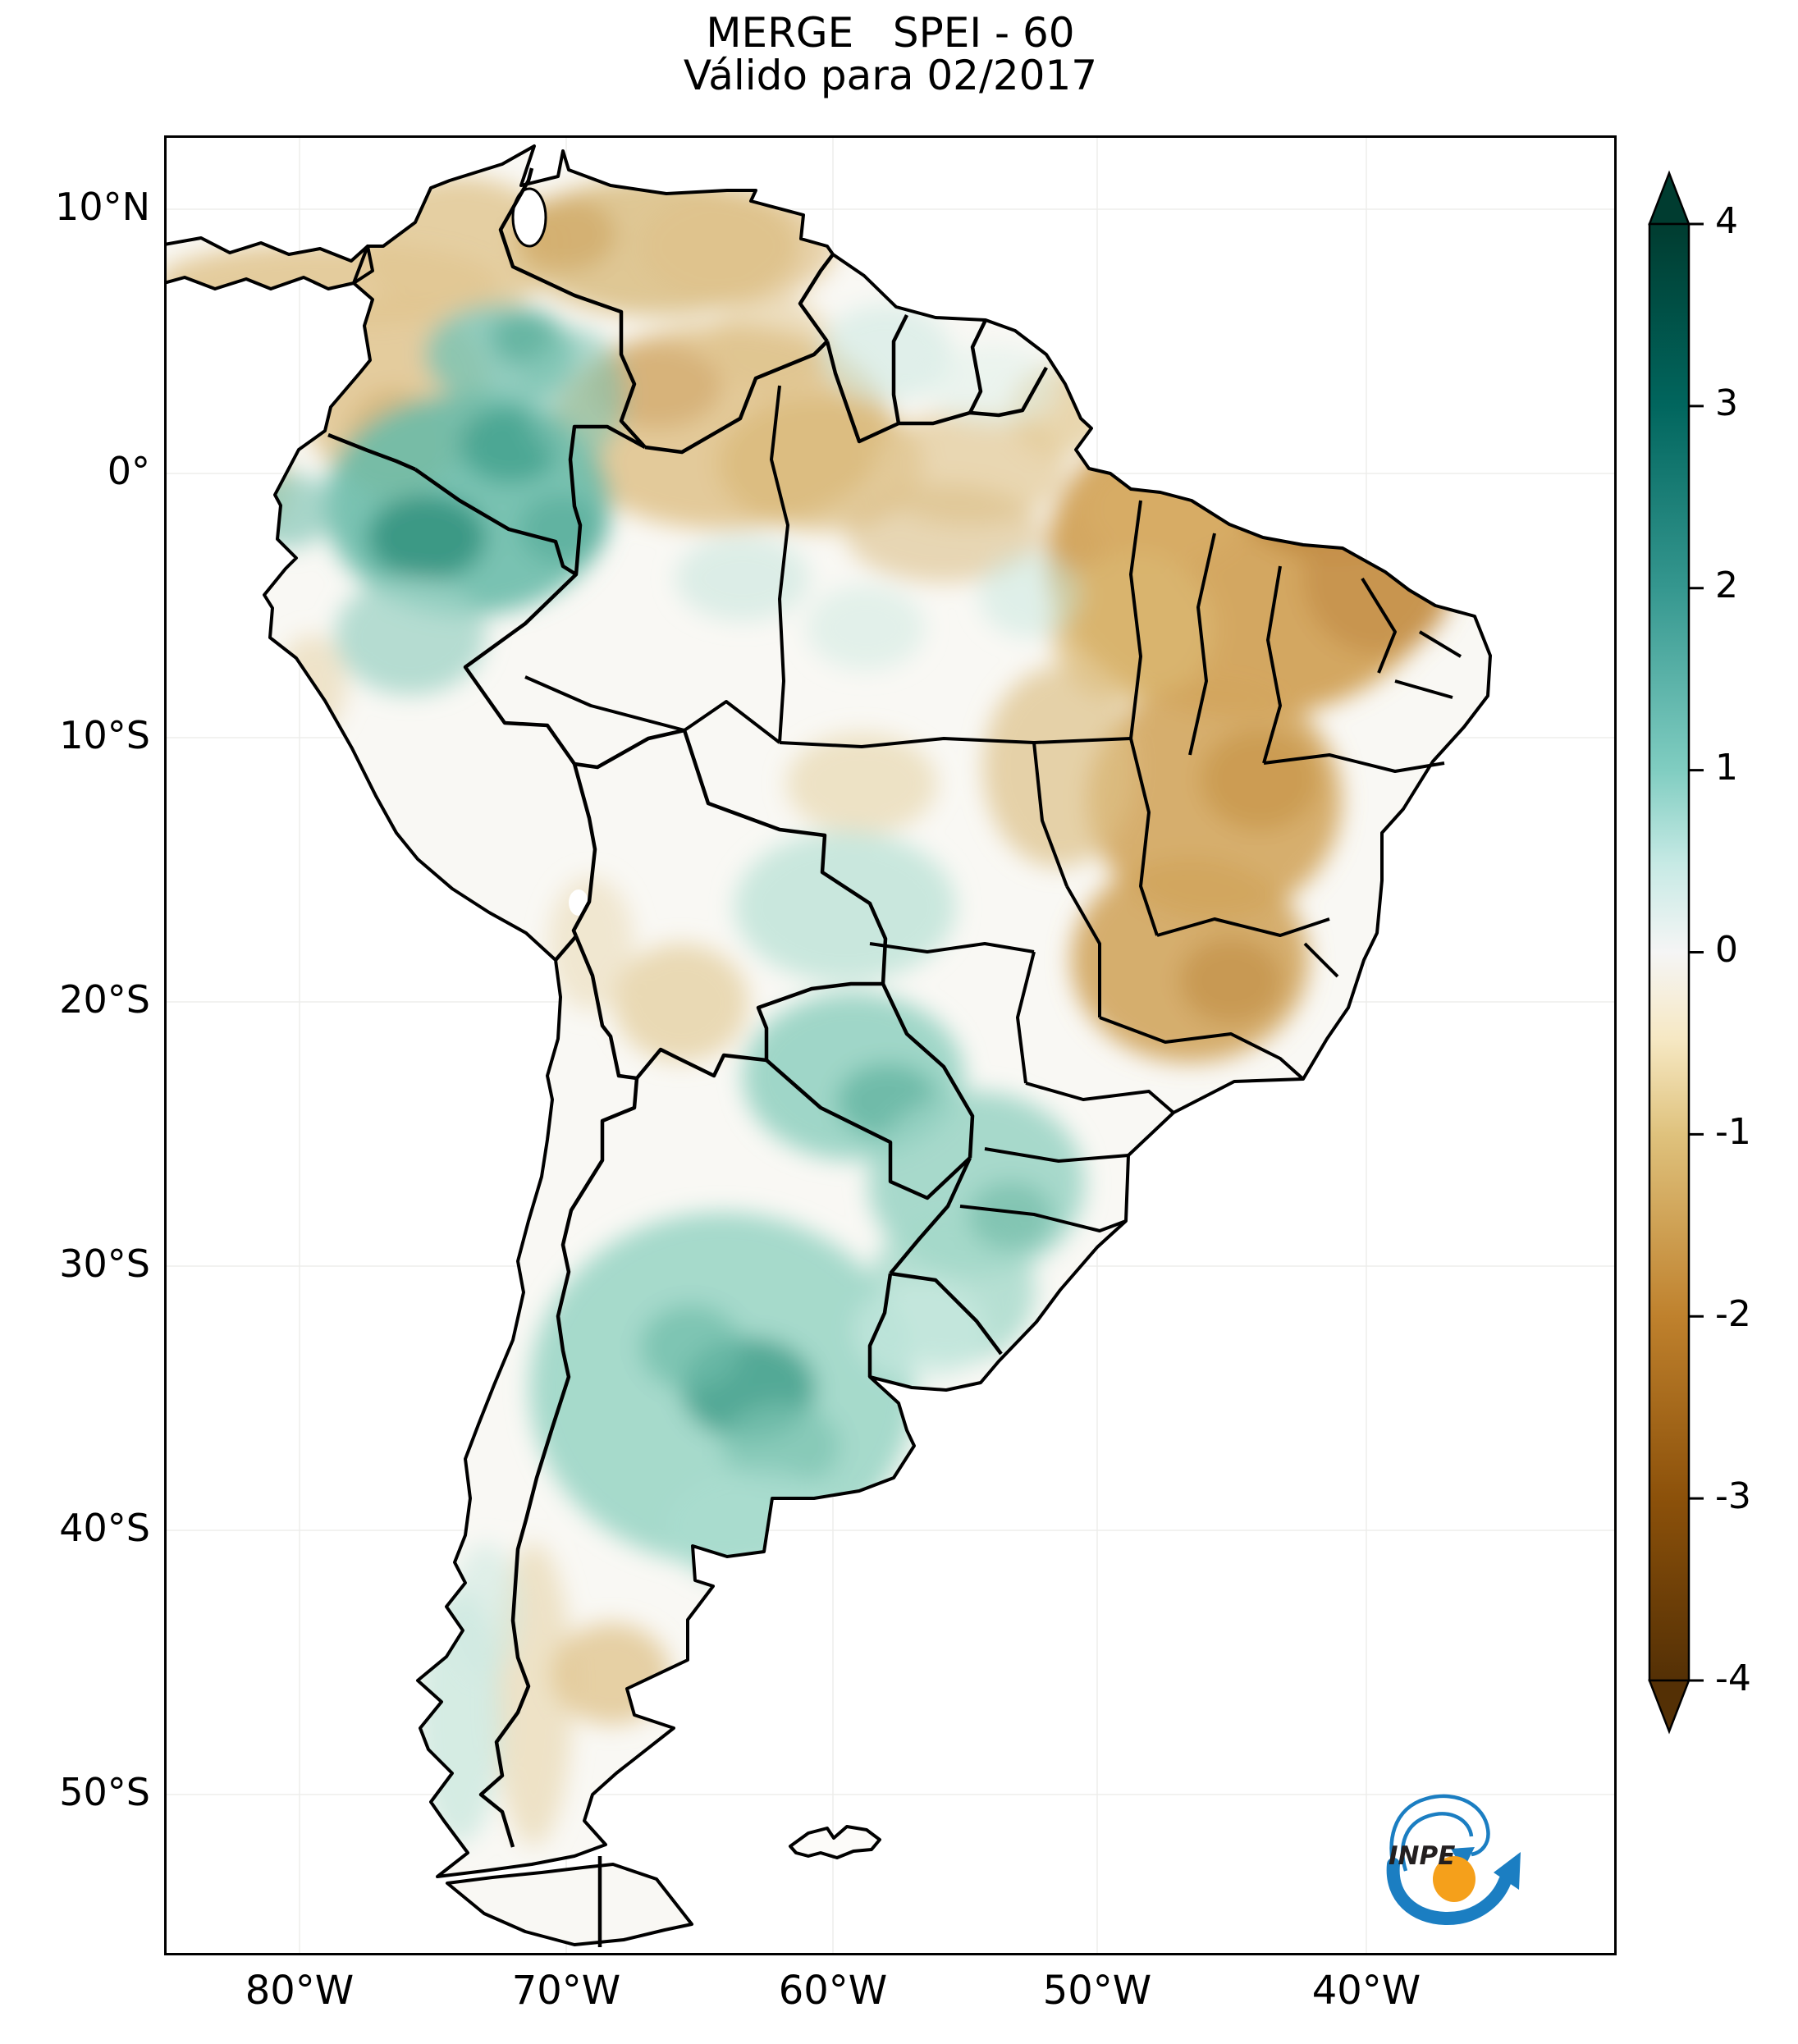 The width and height of the screenshot is (1798, 2044). I want to click on cb-tick-m1: -1, so click(1733, 1132).